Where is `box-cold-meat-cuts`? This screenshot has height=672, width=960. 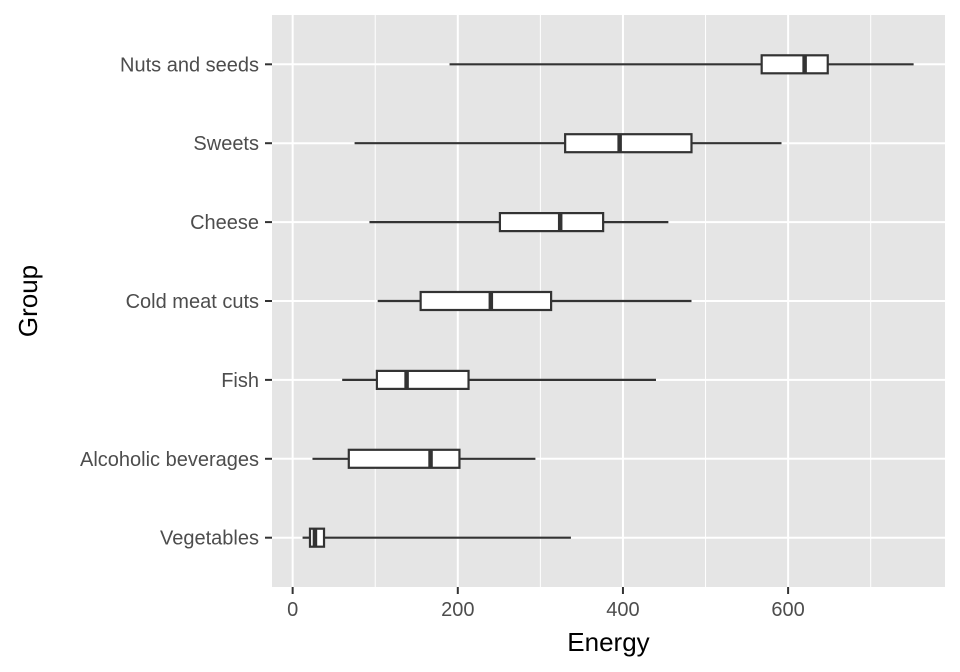
box-cold-meat-cuts is located at coordinates (534, 301).